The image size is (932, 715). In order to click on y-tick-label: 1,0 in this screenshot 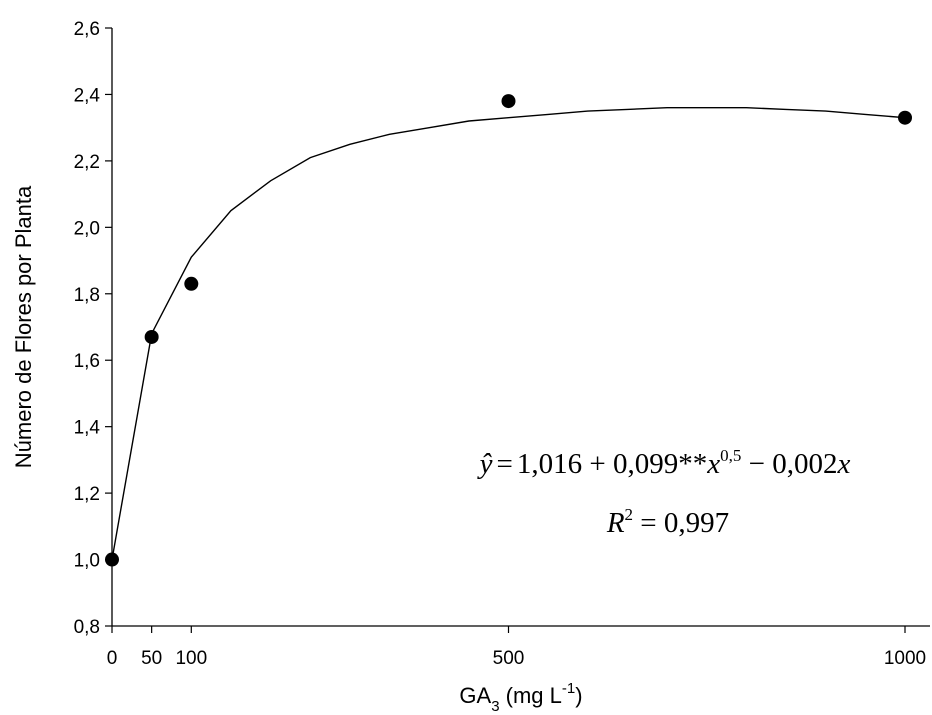, I will do `click(87, 561)`.